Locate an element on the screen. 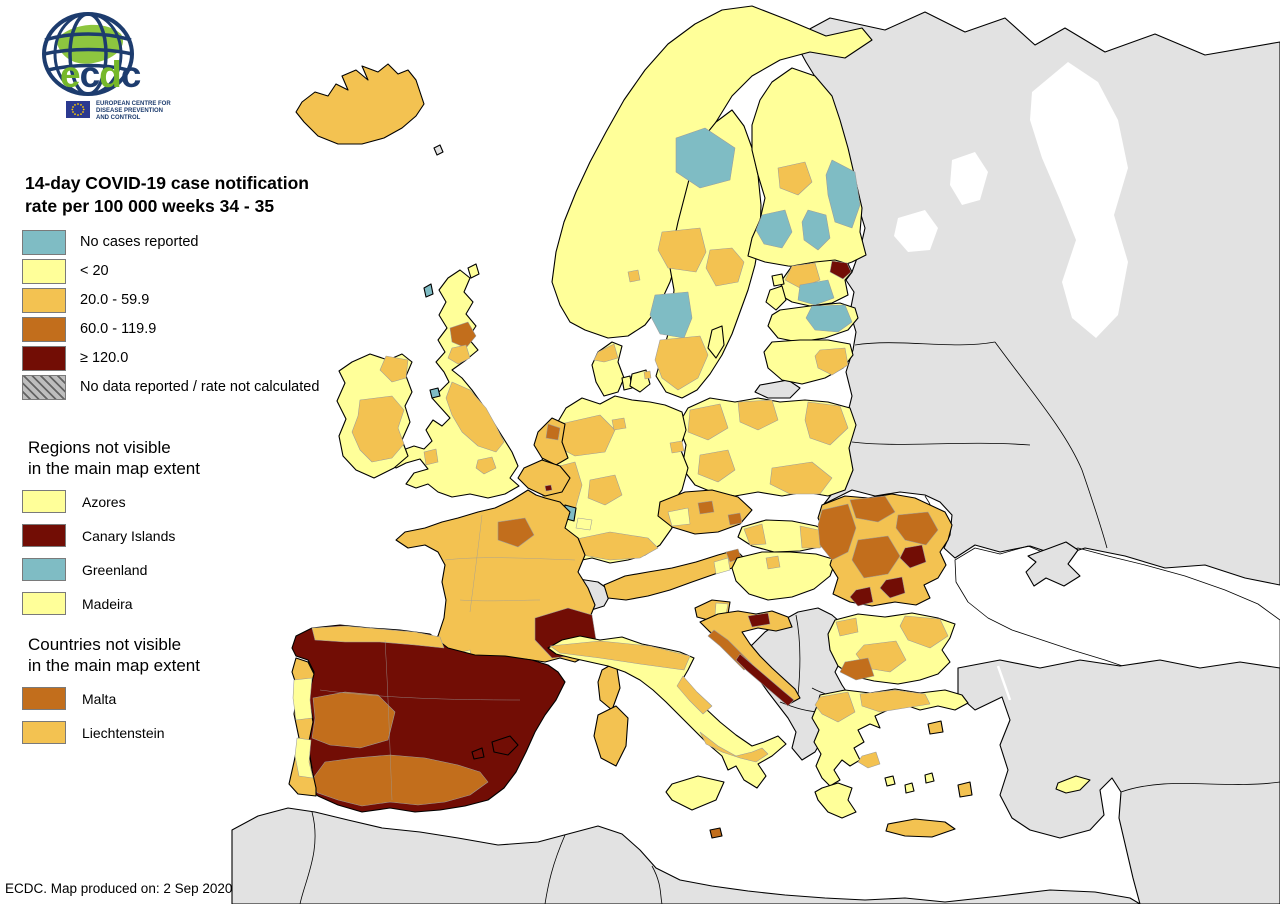 This screenshot has width=1280, height=904. region-item-azores: Azores is located at coordinates (111, 501).